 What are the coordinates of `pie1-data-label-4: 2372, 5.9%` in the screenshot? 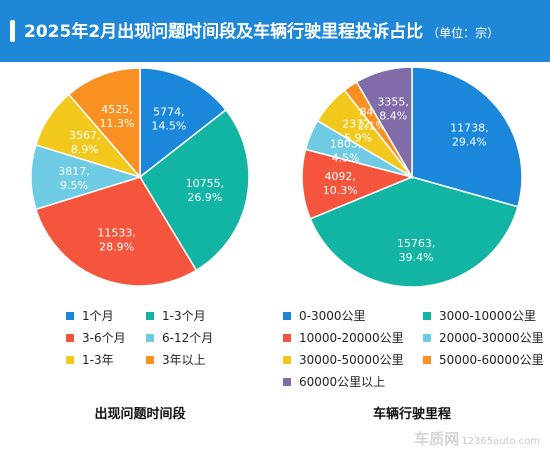 It's located at (358, 130).